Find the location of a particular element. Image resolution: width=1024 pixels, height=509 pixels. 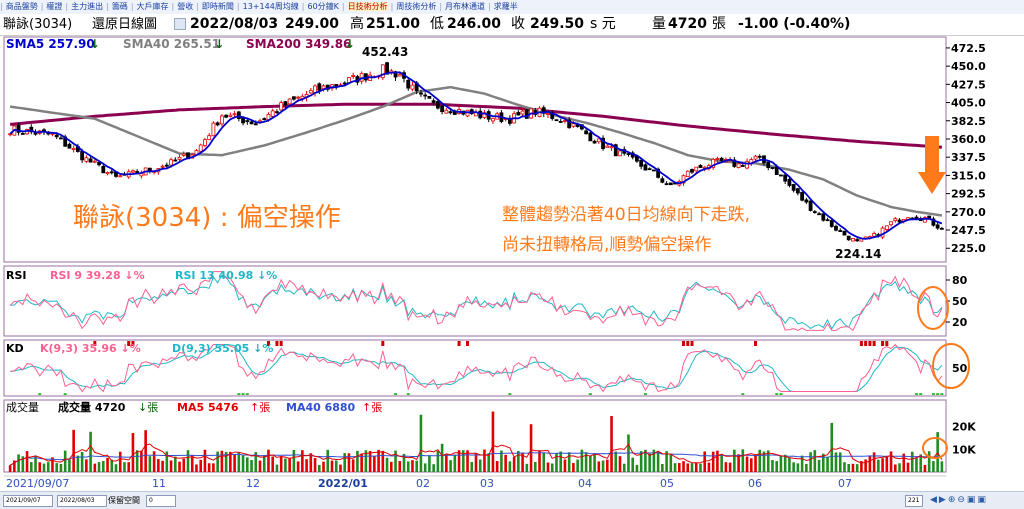

nav-item-11: 月布林通道 is located at coordinates (465, 6).